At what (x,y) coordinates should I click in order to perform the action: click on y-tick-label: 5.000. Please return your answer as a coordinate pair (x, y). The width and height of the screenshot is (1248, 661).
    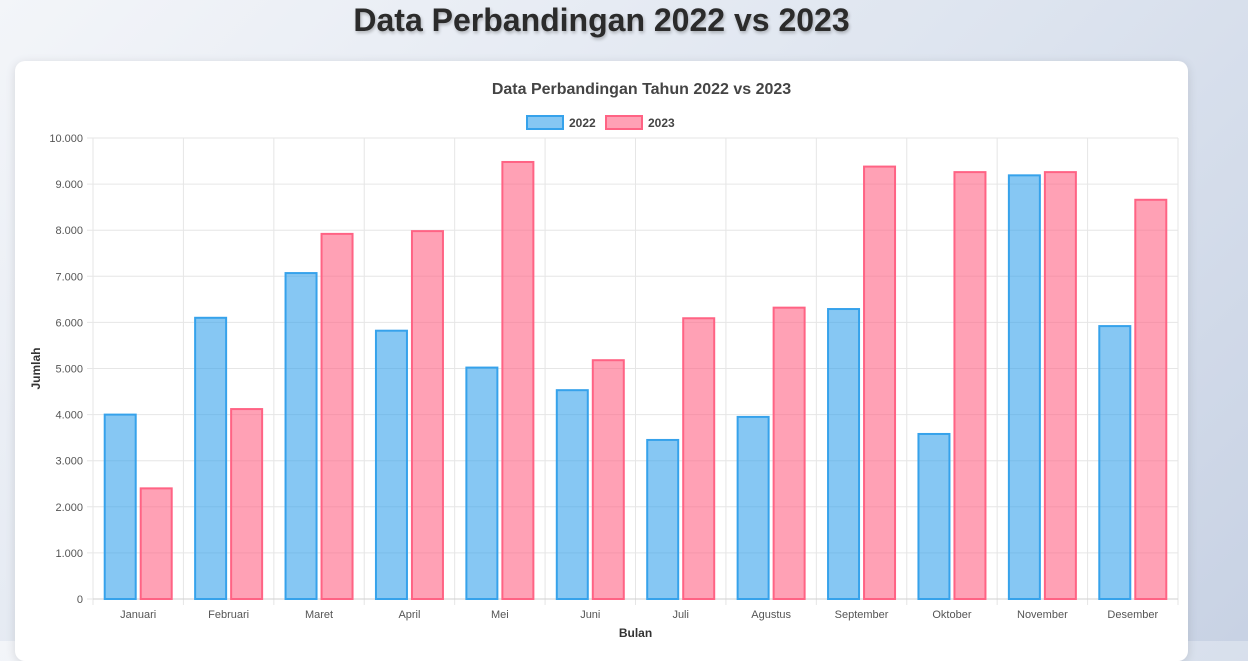
    Looking at the image, I should click on (69, 370).